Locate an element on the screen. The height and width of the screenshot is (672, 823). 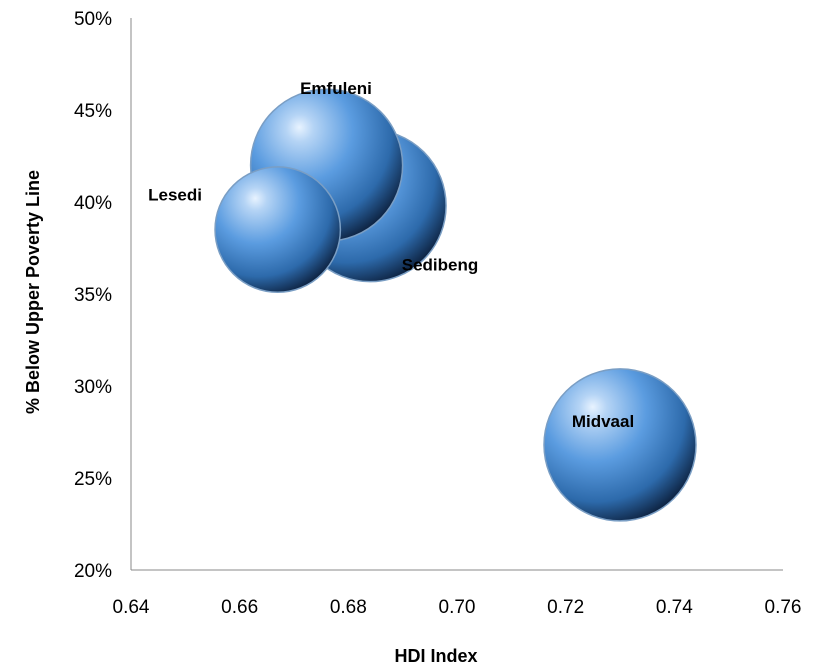
x-tick-label: 0.64 is located at coordinates (131, 607).